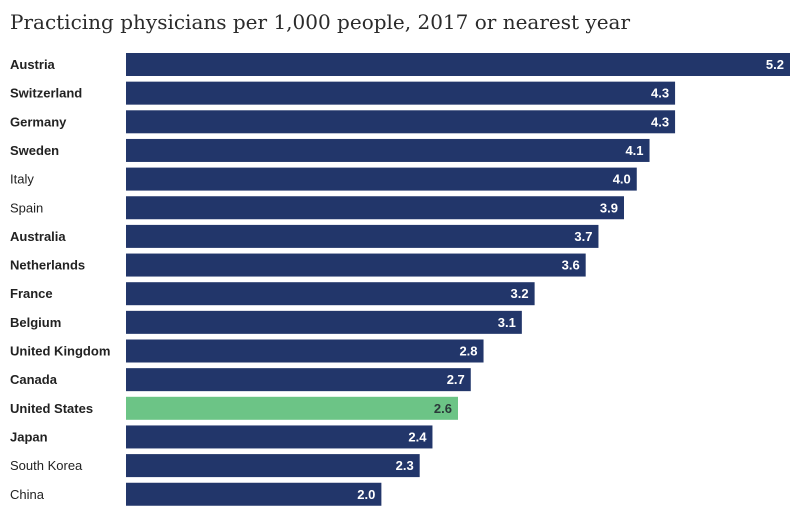  Describe the element at coordinates (34, 150) in the screenshot. I see `category-label-sweden: Sweden` at that location.